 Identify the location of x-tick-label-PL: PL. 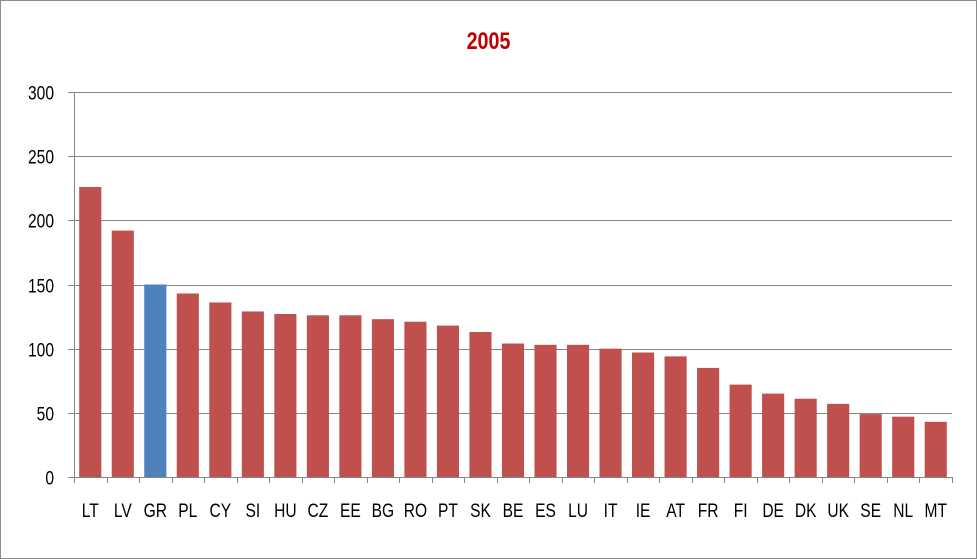
(187, 511).